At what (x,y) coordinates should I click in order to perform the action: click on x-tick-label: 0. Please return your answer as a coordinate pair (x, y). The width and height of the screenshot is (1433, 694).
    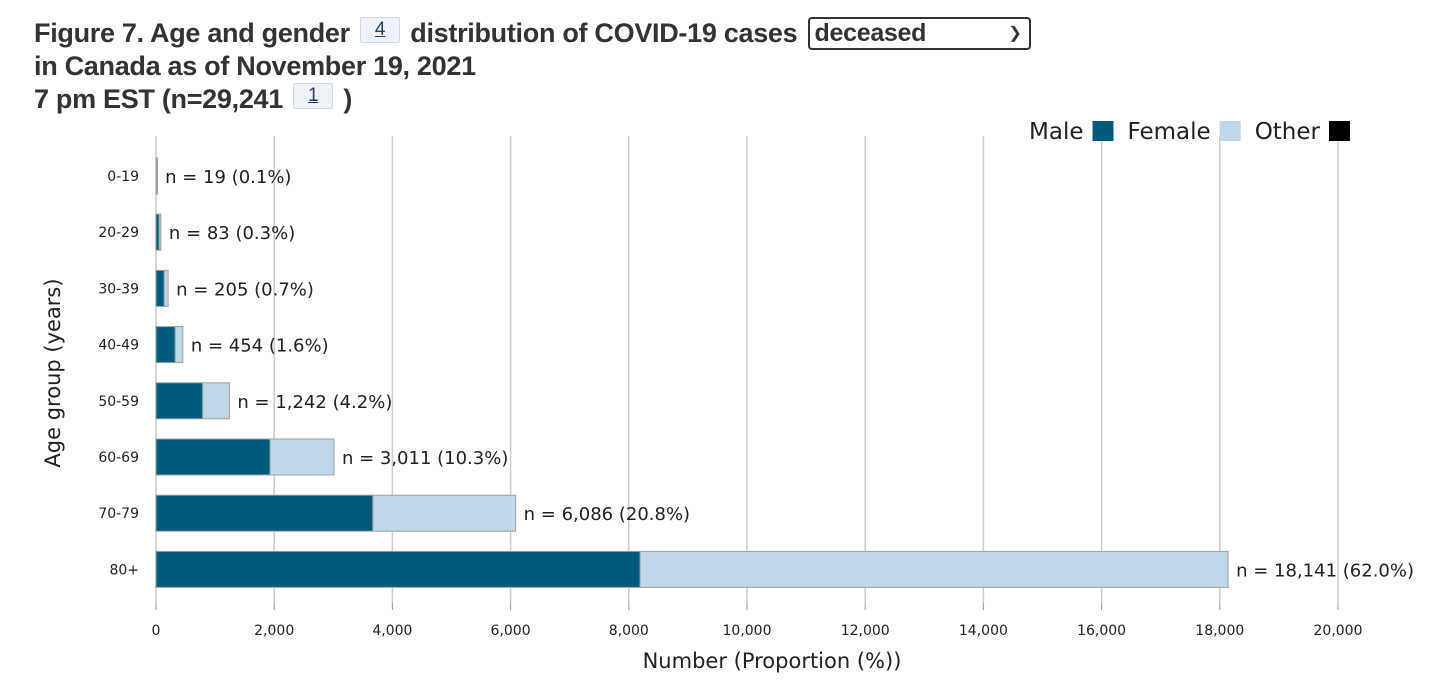
    Looking at the image, I should click on (156, 631).